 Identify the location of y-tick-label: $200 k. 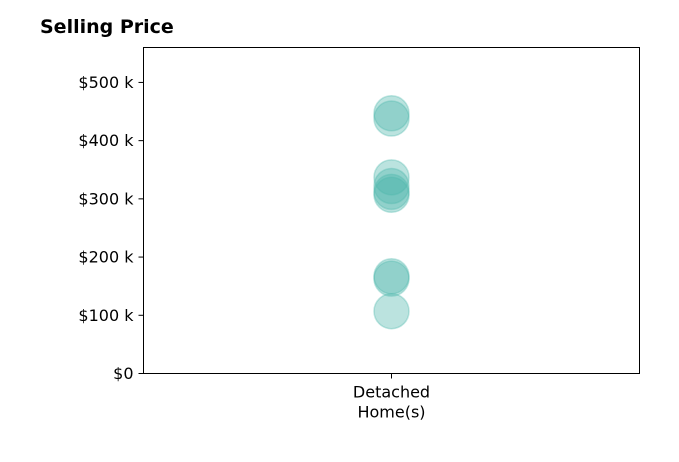
(106, 257).